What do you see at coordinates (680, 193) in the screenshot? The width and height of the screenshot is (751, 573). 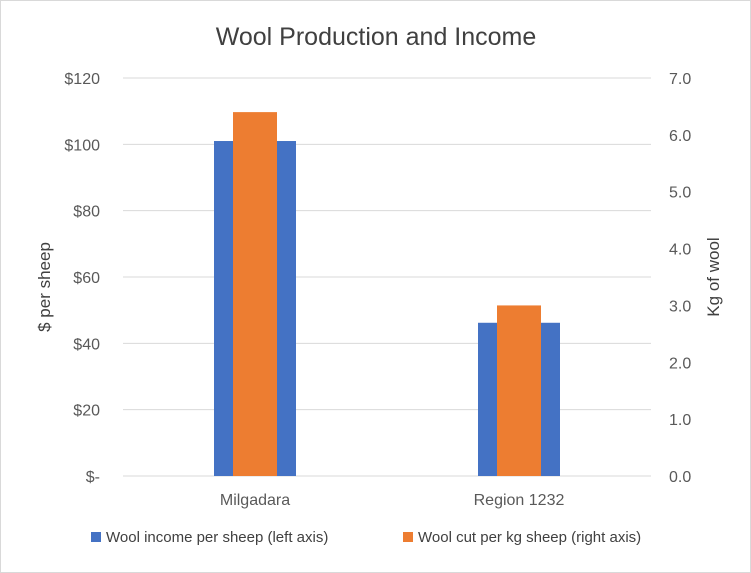 I see `right-tick-label: 5.0` at bounding box center [680, 193].